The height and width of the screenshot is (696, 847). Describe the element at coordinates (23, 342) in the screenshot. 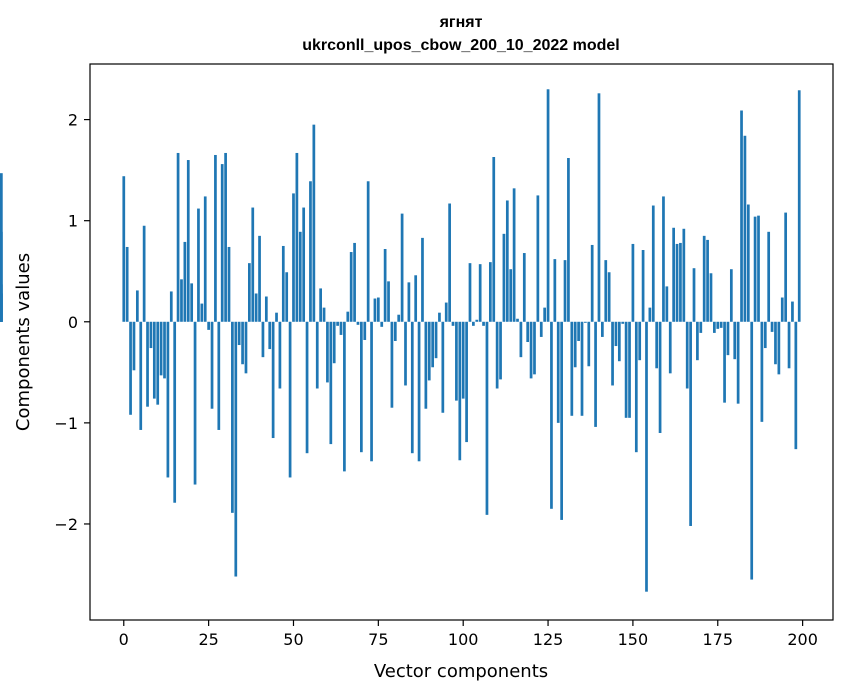

I see `y-axis-label: Components values` at that location.